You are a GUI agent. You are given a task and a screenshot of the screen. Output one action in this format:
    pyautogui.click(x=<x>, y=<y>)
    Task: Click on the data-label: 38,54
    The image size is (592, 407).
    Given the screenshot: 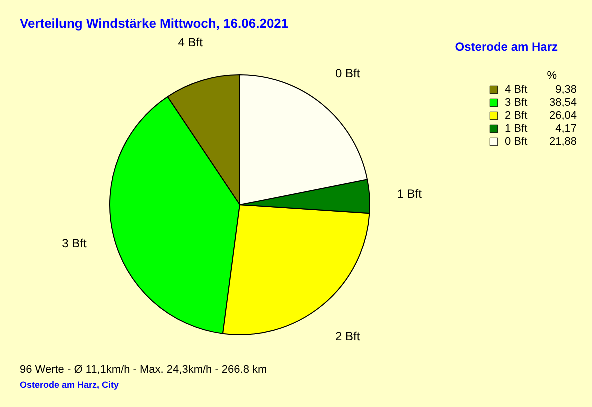 What is the action you would take?
    pyautogui.click(x=563, y=103)
    